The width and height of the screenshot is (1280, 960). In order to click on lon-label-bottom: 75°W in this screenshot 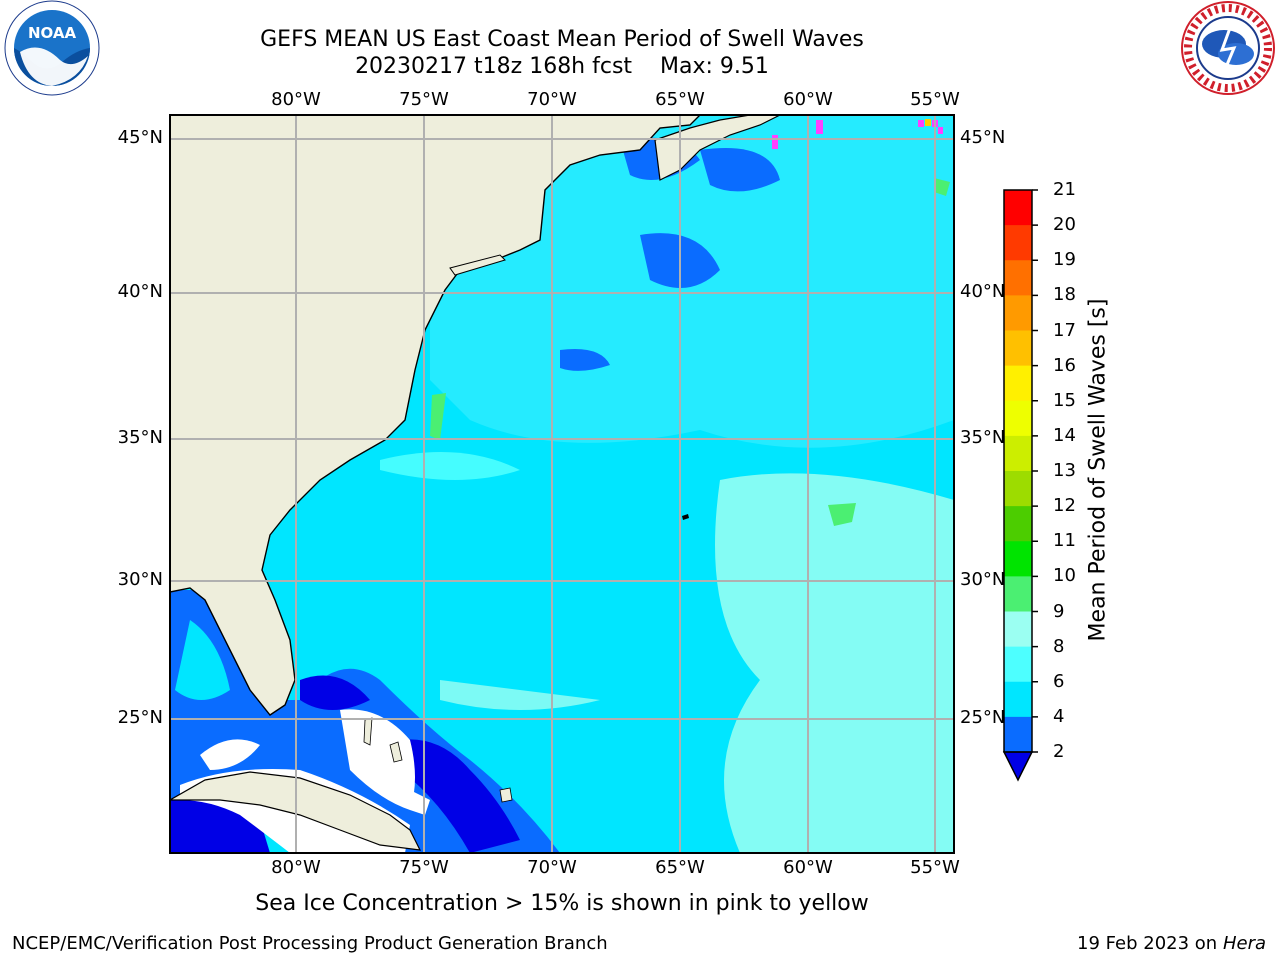, I will do `click(424, 867)`.